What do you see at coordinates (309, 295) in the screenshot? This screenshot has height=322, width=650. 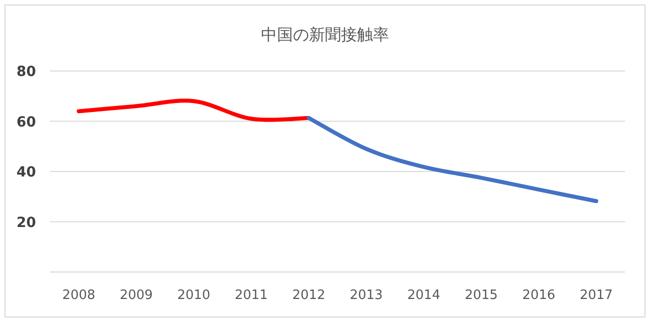 I see `x-tick-label: 2012` at bounding box center [309, 295].